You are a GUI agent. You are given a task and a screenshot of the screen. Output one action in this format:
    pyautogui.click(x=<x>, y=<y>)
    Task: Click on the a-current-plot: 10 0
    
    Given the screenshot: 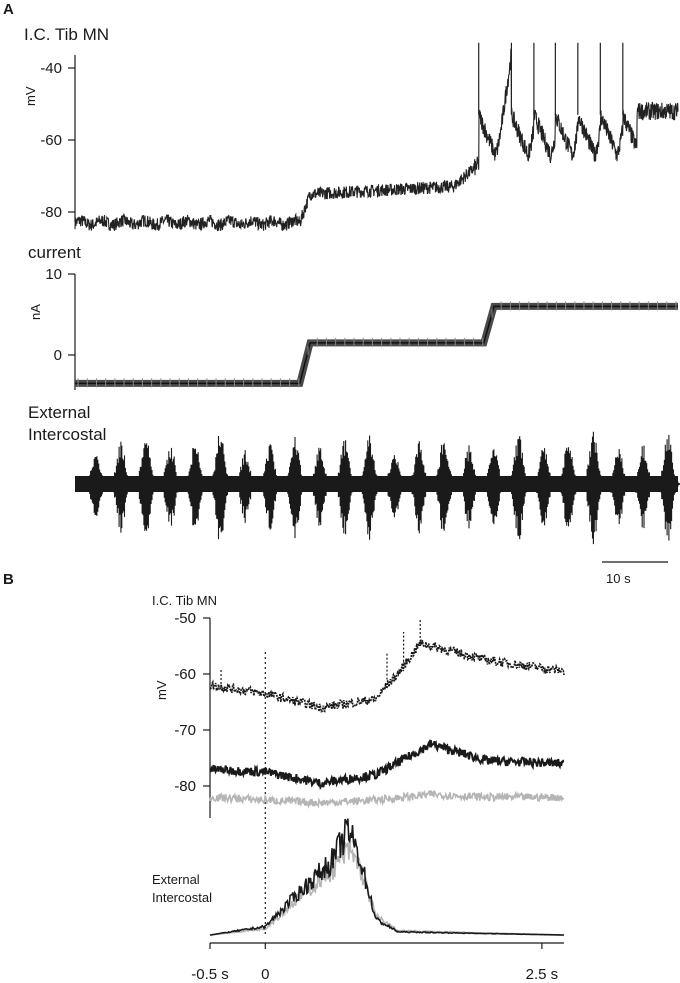 What is the action you would take?
    pyautogui.click(x=361, y=328)
    